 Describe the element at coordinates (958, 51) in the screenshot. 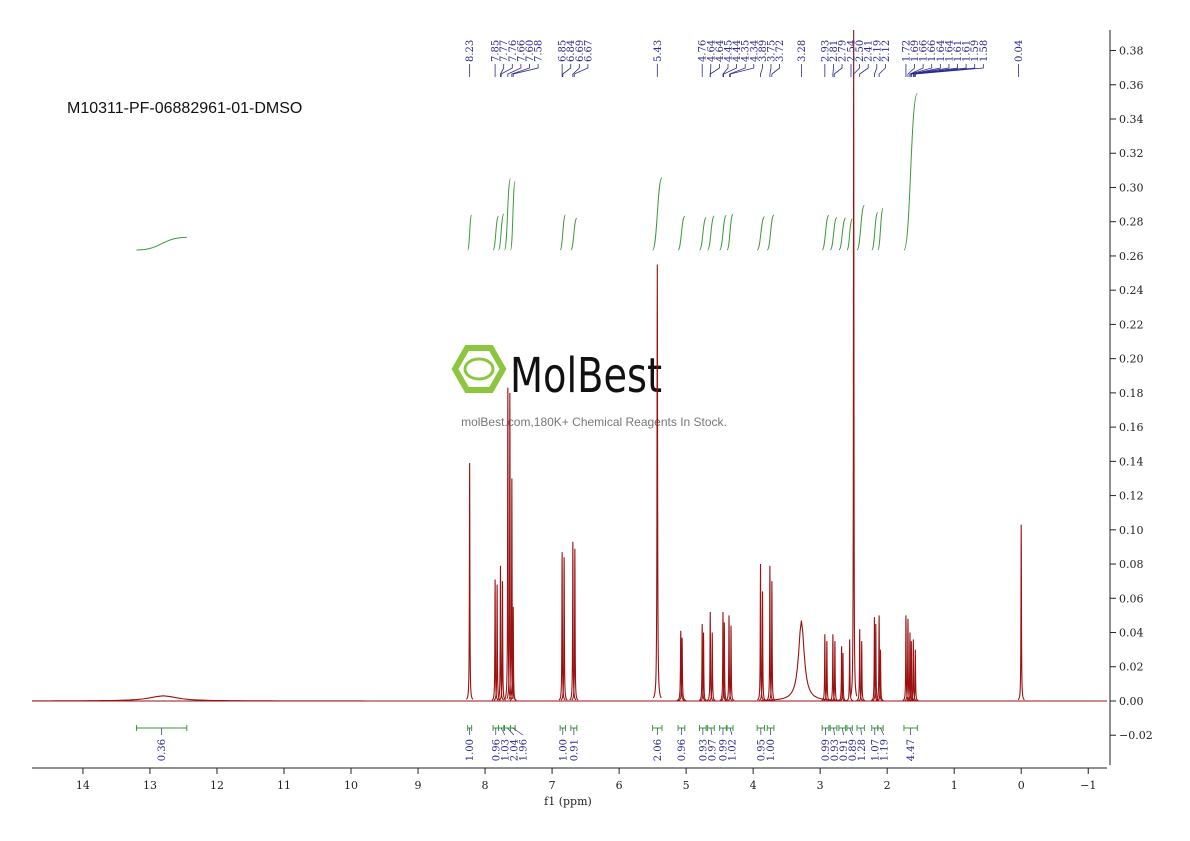

I see `peak-label: 1.61` at that location.